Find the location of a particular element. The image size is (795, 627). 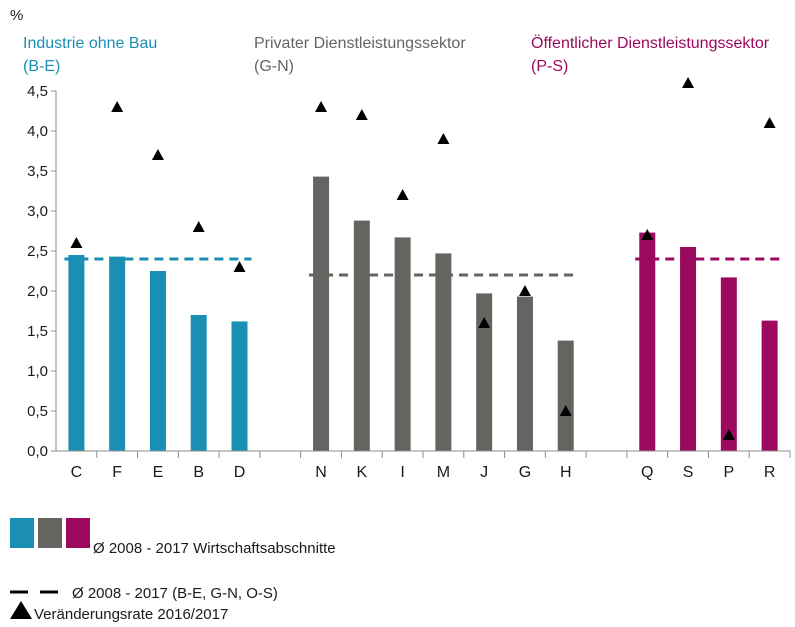

bar-R is located at coordinates (769, 385).